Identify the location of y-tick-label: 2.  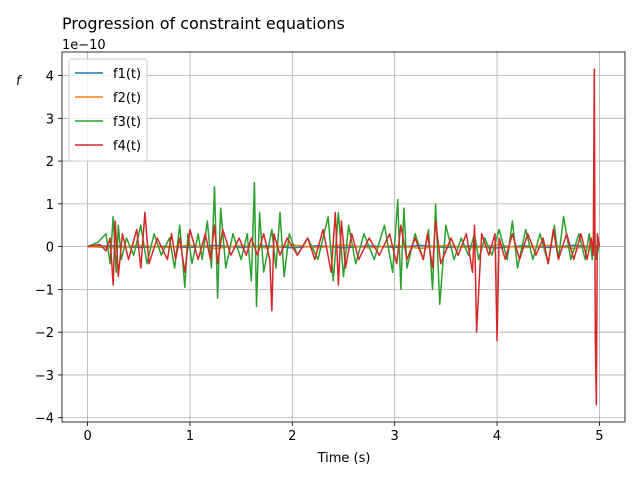
(50, 162).